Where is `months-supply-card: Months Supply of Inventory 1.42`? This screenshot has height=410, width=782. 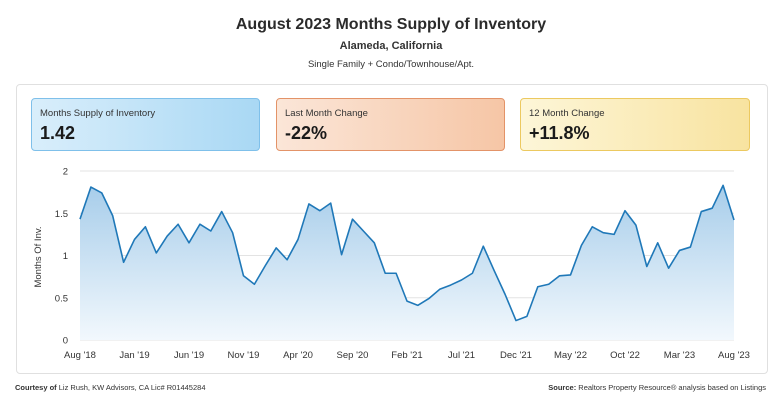 months-supply-card: Months Supply of Inventory 1.42 is located at coordinates (145, 124).